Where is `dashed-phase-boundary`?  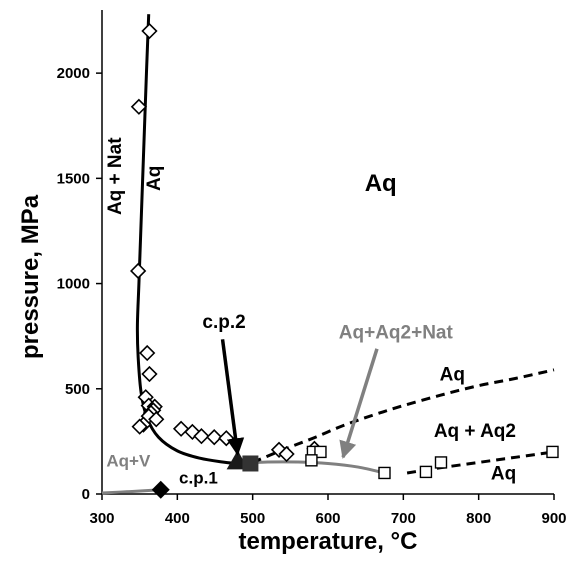 dashed-phase-boundary is located at coordinates (403, 416).